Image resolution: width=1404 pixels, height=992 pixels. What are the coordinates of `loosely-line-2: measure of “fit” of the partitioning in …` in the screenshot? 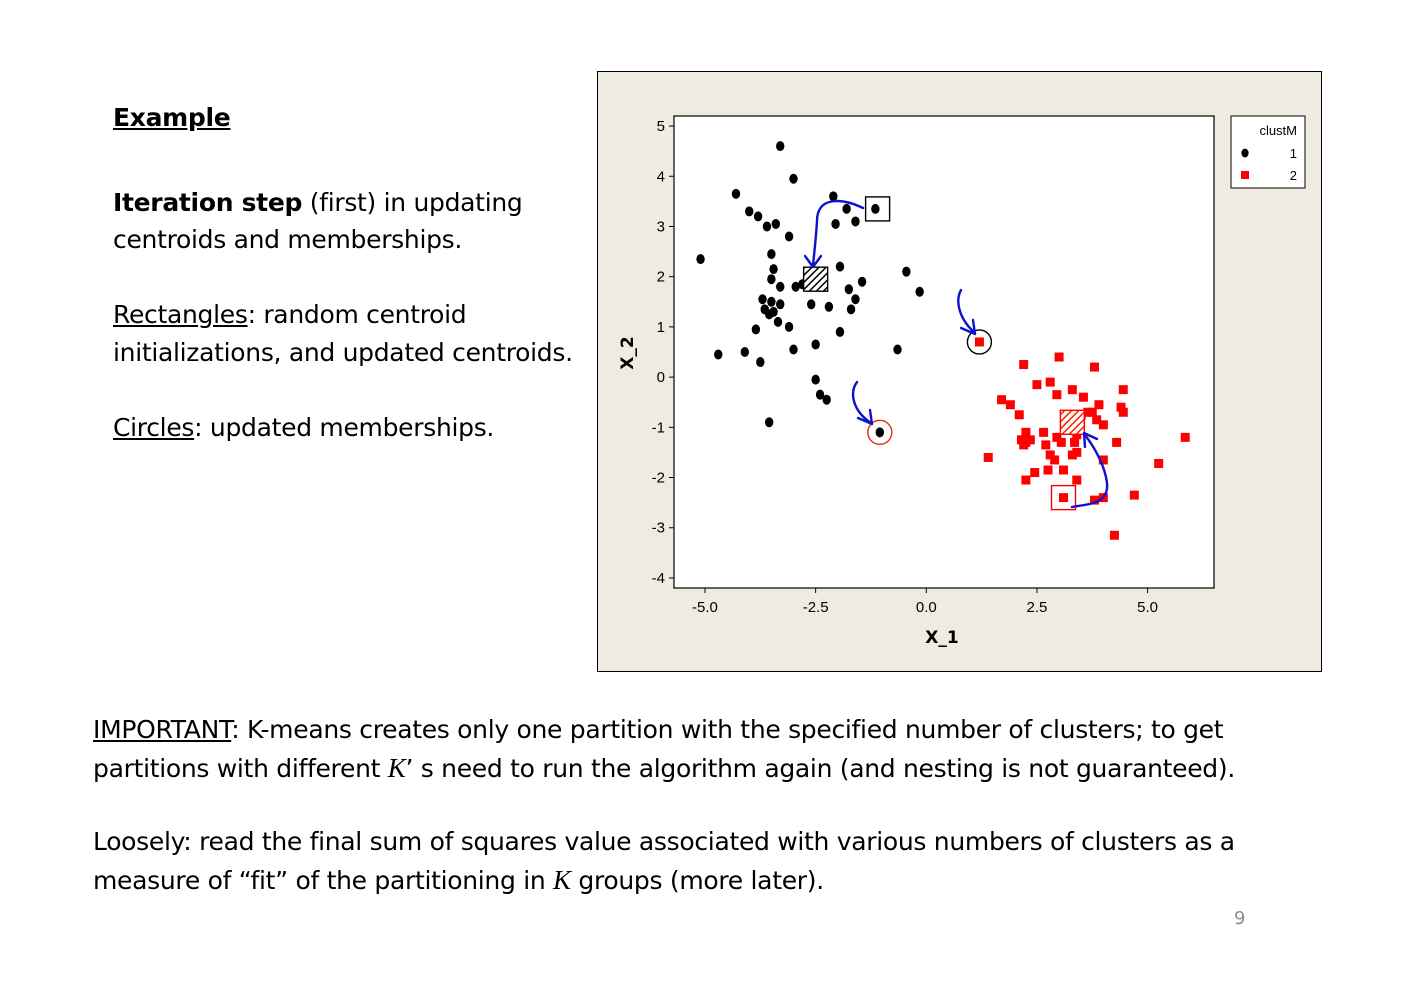 It's located at (458, 880).